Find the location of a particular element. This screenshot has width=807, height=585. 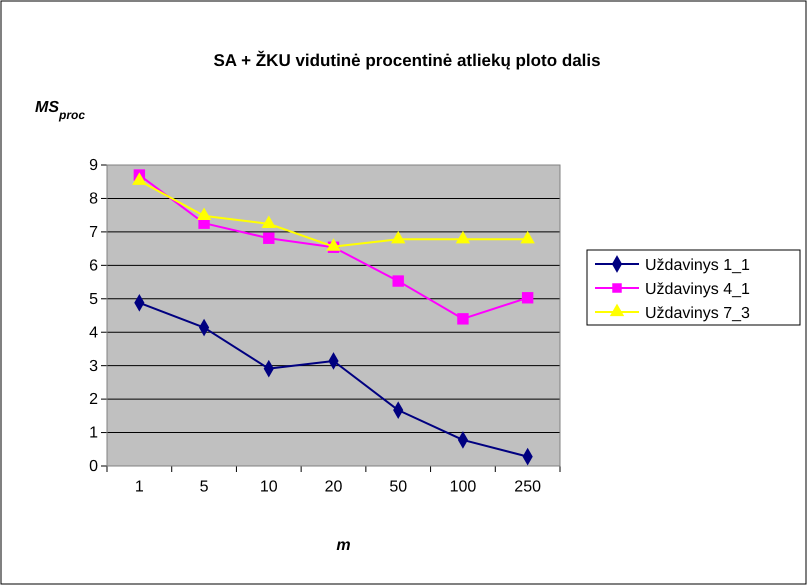

y-tick-label: 1 is located at coordinates (93, 433).